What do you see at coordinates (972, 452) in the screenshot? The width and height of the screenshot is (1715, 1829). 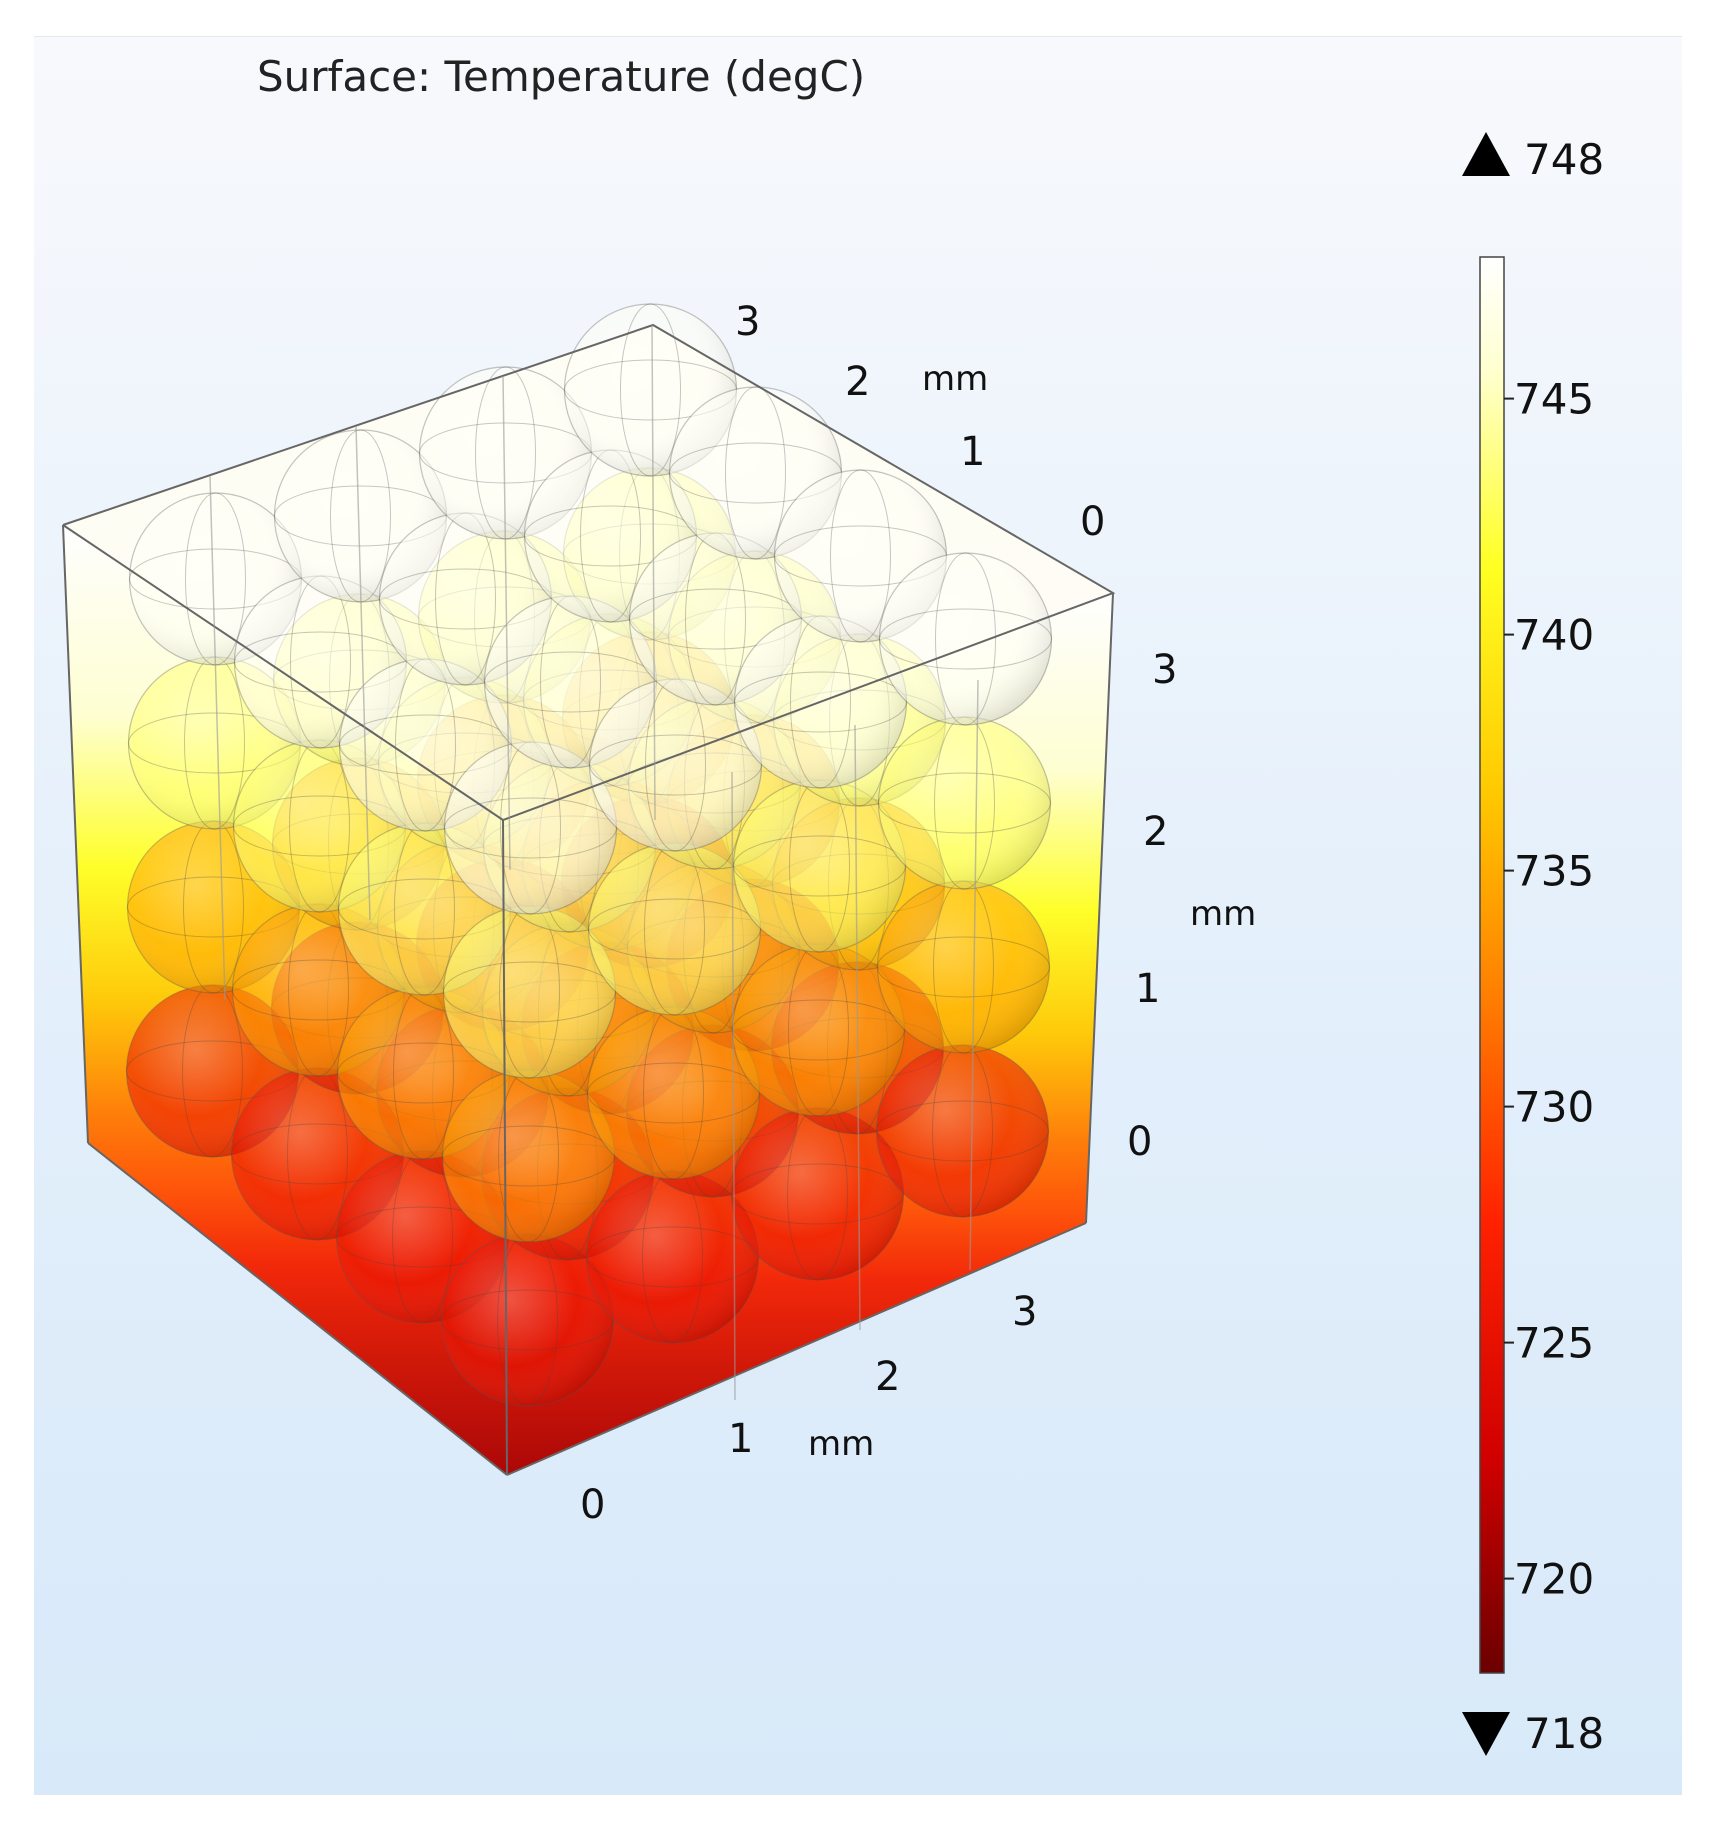 I see `axis-x-tick-label: 1` at bounding box center [972, 452].